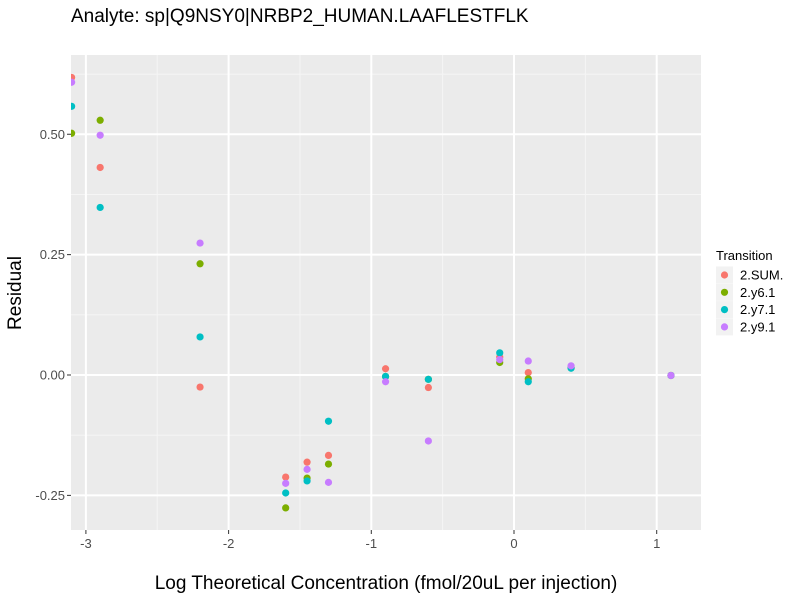 The width and height of the screenshot is (800, 600). What do you see at coordinates (761, 275) in the screenshot?
I see `legend-label: 2.SUM.` at bounding box center [761, 275].